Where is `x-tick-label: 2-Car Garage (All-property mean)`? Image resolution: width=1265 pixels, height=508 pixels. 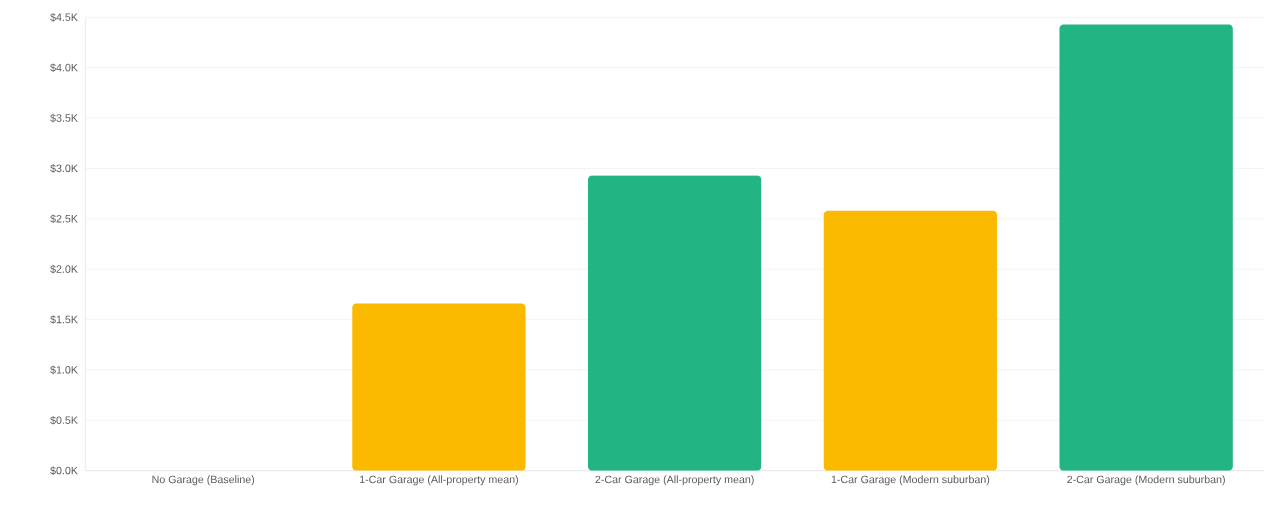 x-tick-label: 2-Car Garage (All-property mean) is located at coordinates (674, 480).